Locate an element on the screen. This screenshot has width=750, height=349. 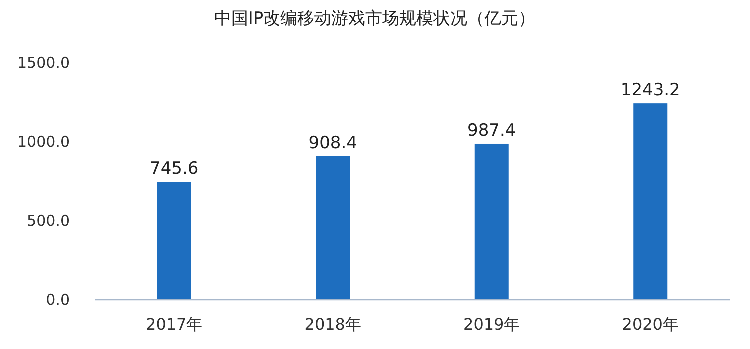
y-tick-label: 1000.0 is located at coordinates (44, 142).